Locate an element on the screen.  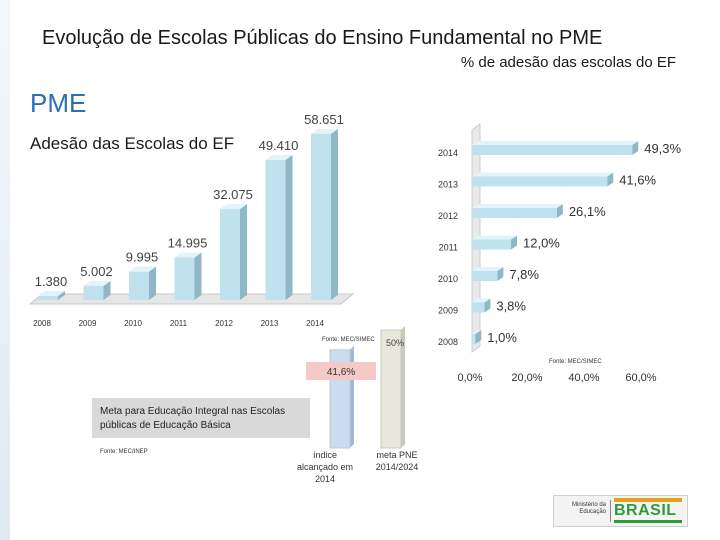
chart1-data-label-2011: 14.995 is located at coordinates (188, 243).